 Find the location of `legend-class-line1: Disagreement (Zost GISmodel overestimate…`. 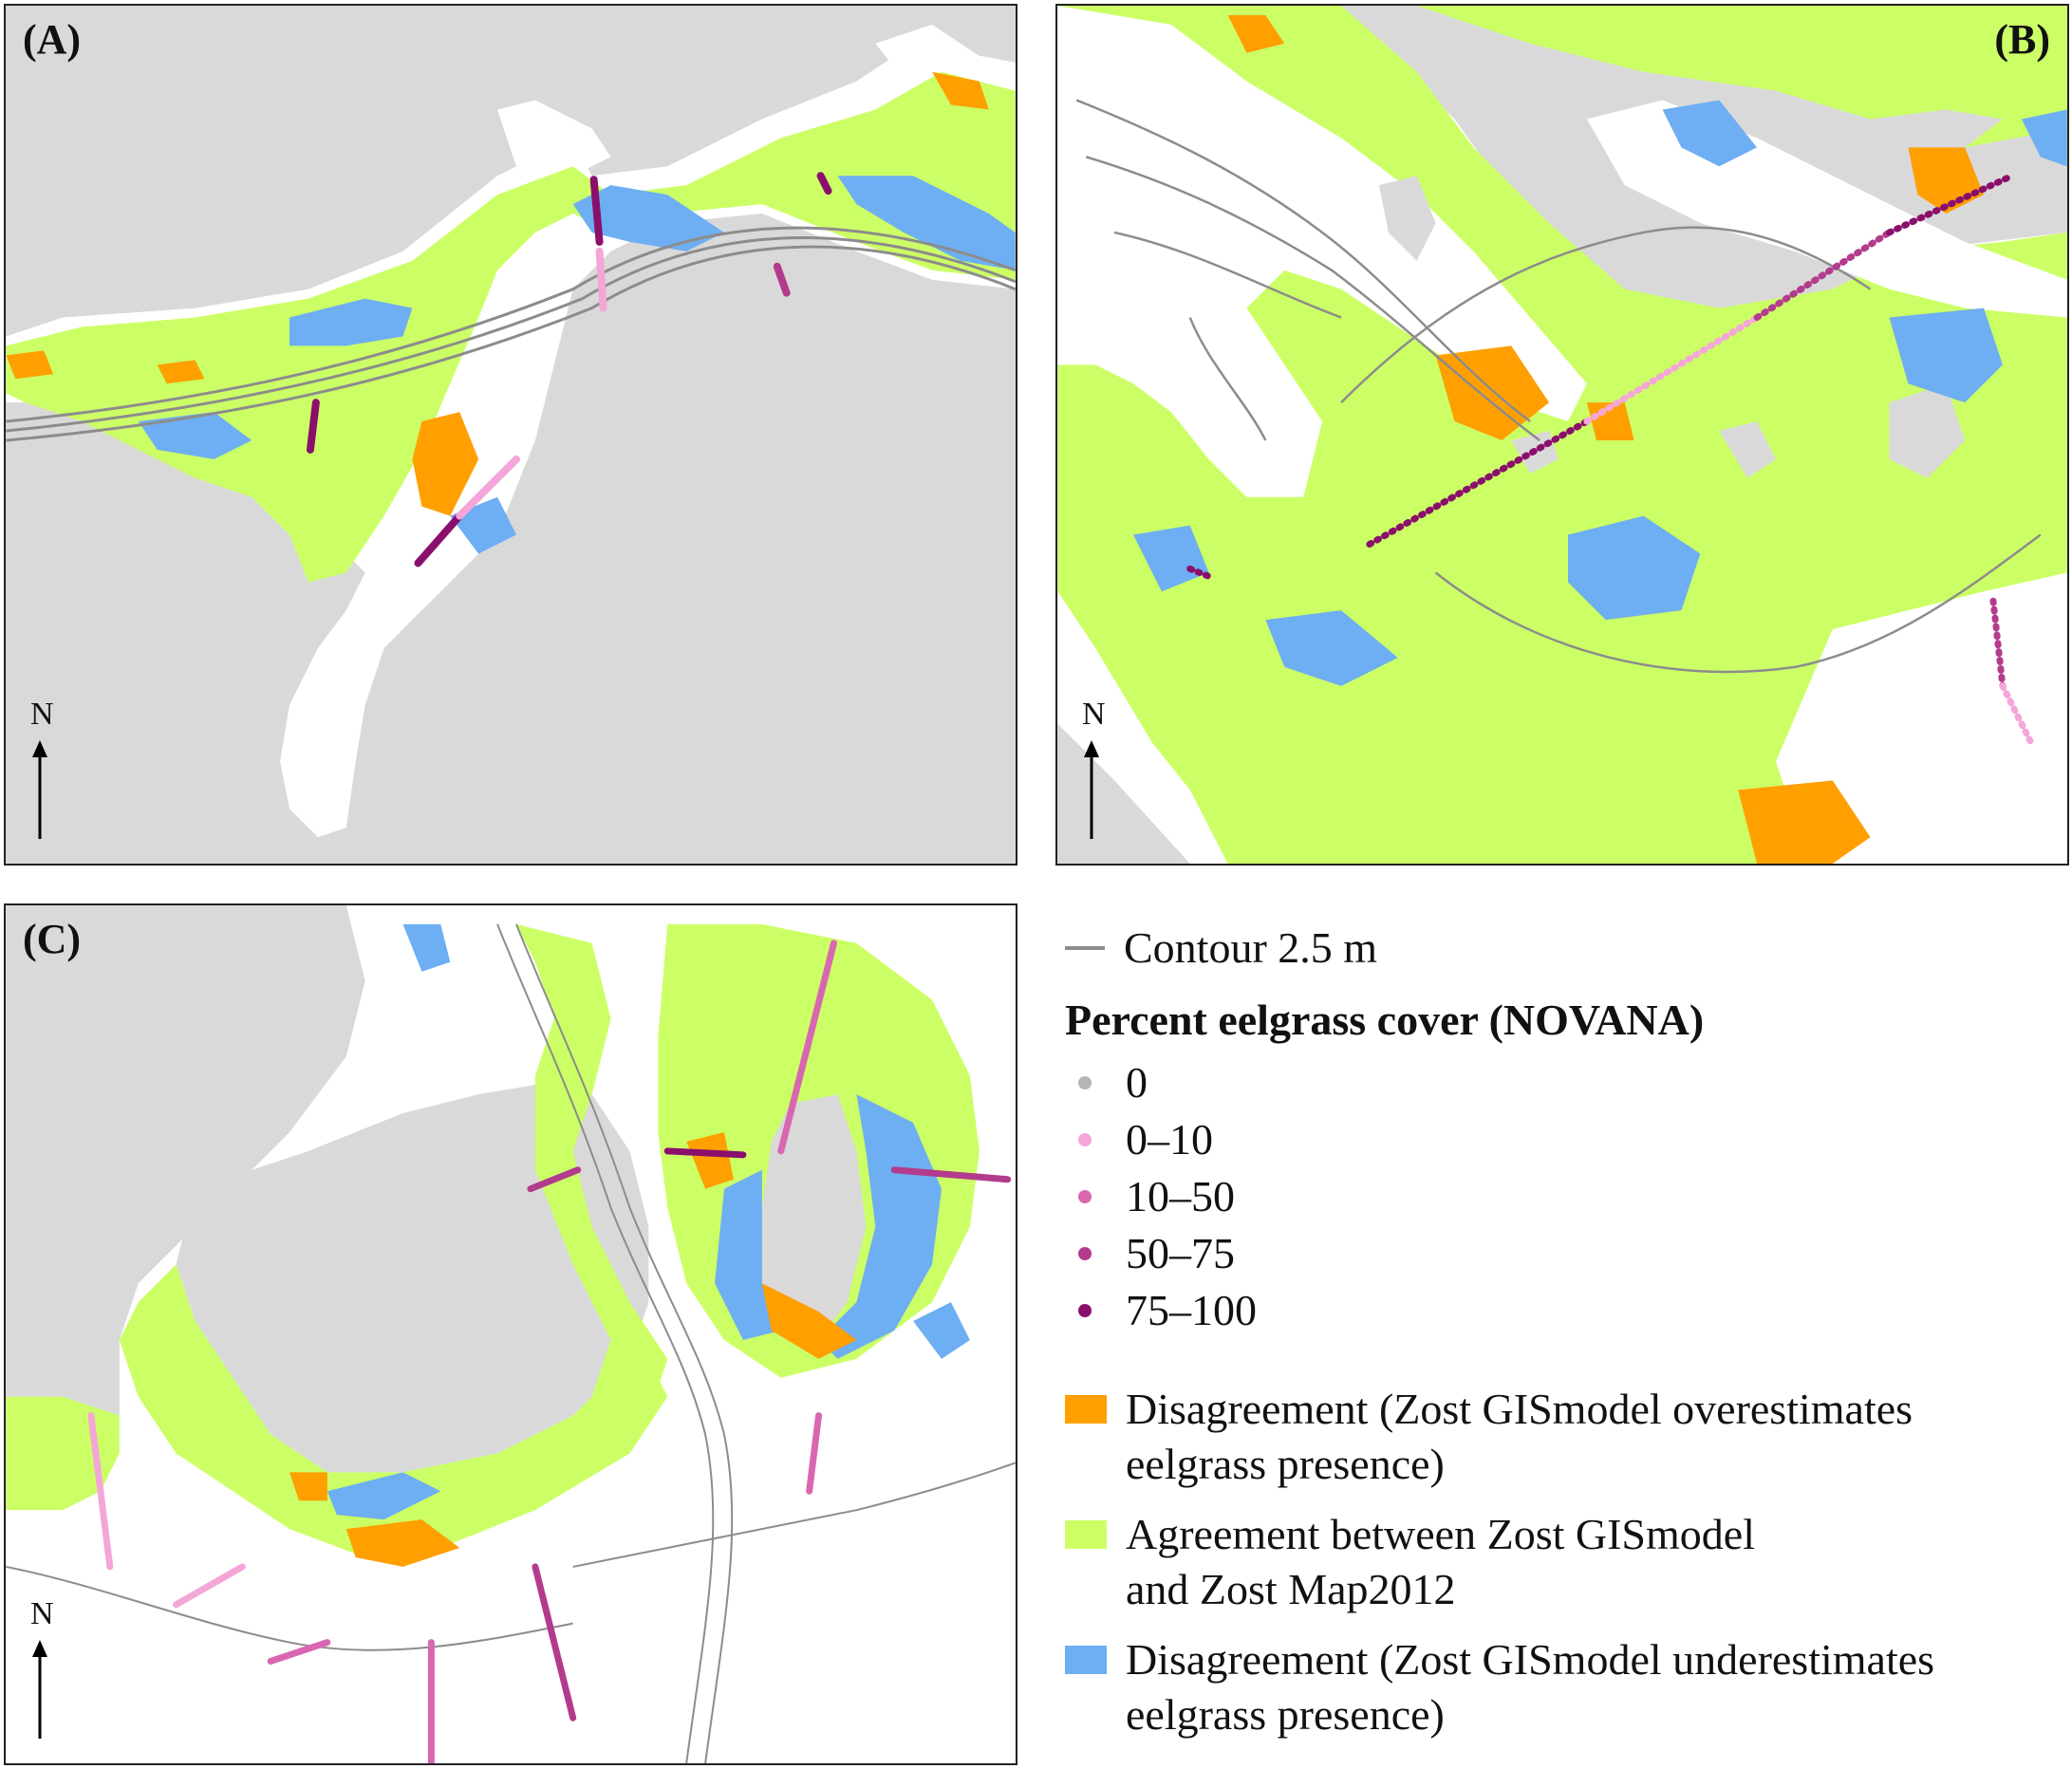

legend-class-line1: Disagreement (Zost GISmodel overestimate… is located at coordinates (1519, 1409).